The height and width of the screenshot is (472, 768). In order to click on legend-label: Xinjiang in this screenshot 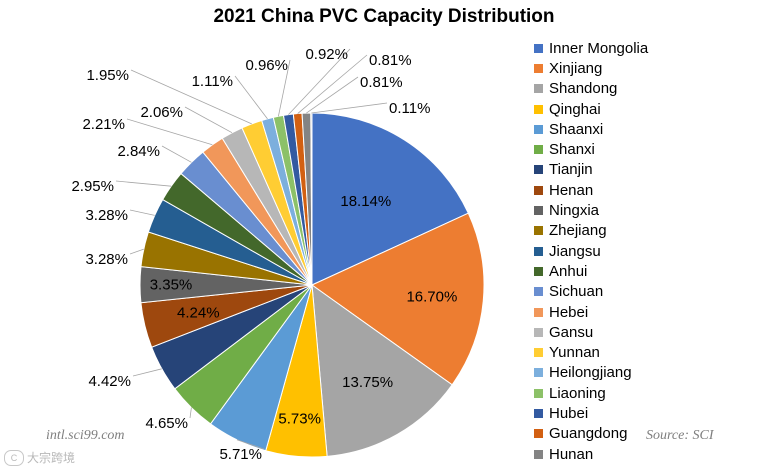, I will do `click(576, 68)`.